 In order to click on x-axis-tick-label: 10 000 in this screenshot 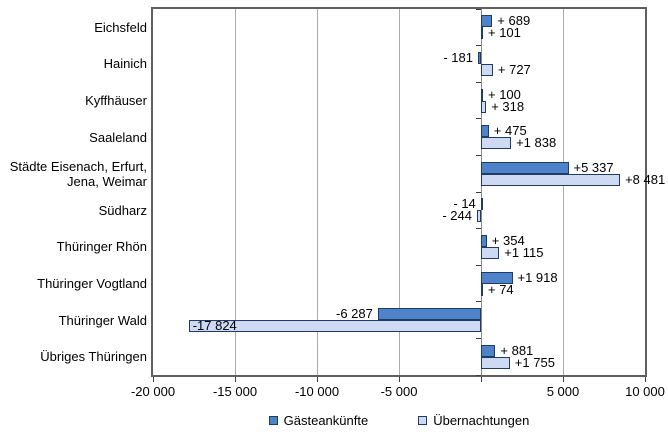, I will do `click(645, 391)`.